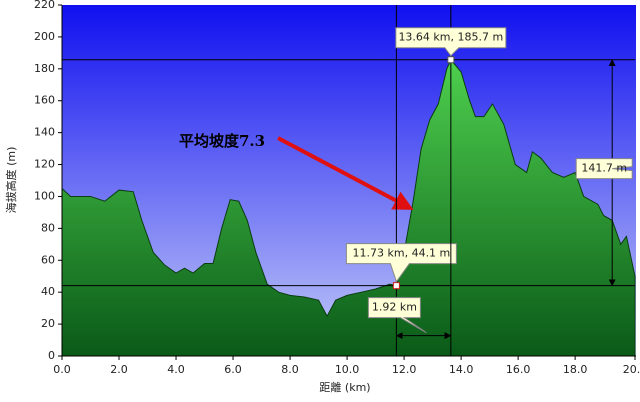 This screenshot has width=640, height=402. I want to click on y-tick-label: 100, so click(44, 195).